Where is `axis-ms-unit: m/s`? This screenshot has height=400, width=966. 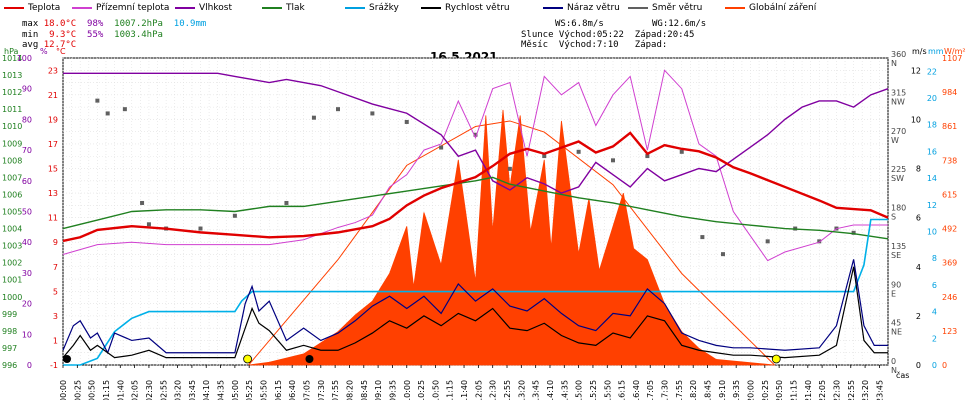
axis-ms-unit: m/s is located at coordinates (919, 51).